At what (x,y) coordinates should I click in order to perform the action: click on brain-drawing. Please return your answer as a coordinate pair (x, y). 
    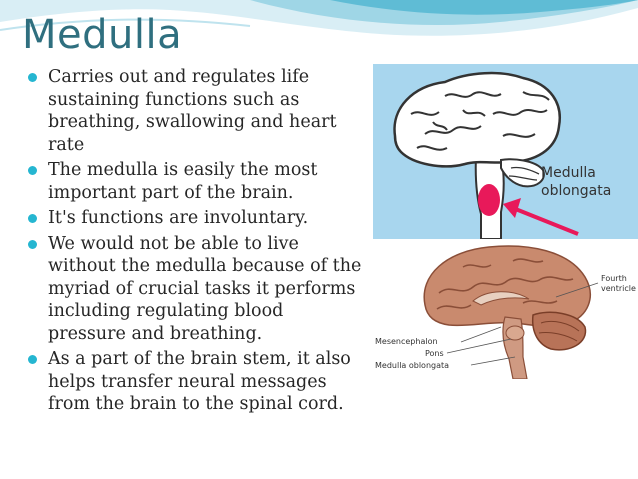
    Looking at the image, I should click on (477, 155).